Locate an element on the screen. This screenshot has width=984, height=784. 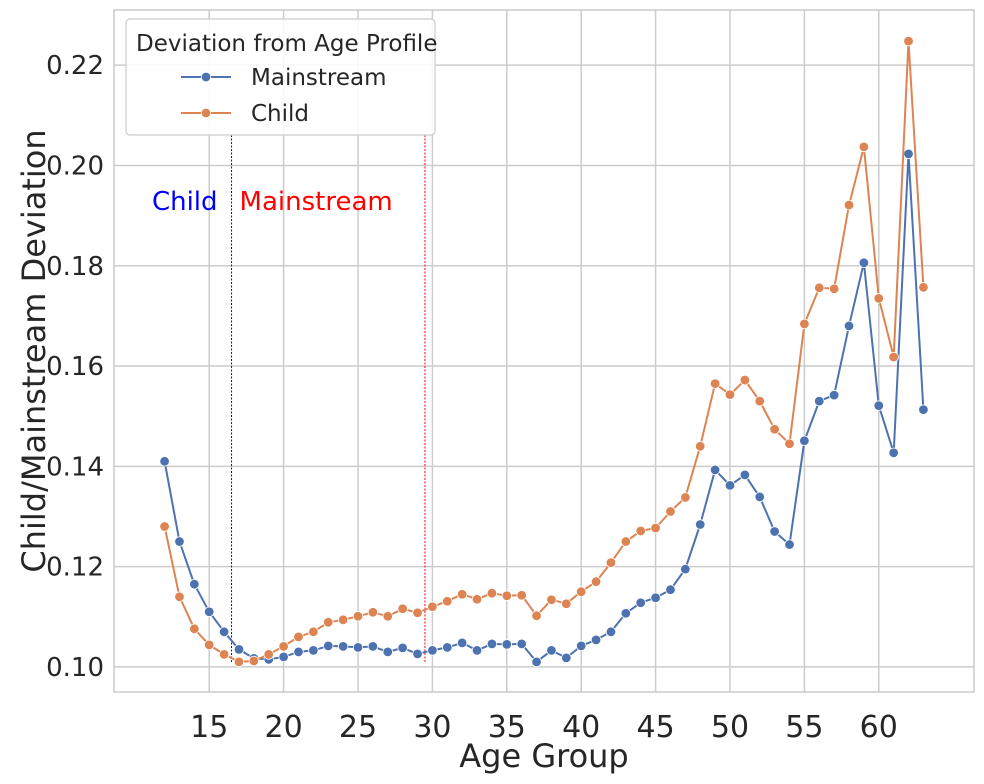
y-axis-ticks: 0.10 0.12 0.14 0.16 0.18 0.20 0.22 is located at coordinates (75, 367).